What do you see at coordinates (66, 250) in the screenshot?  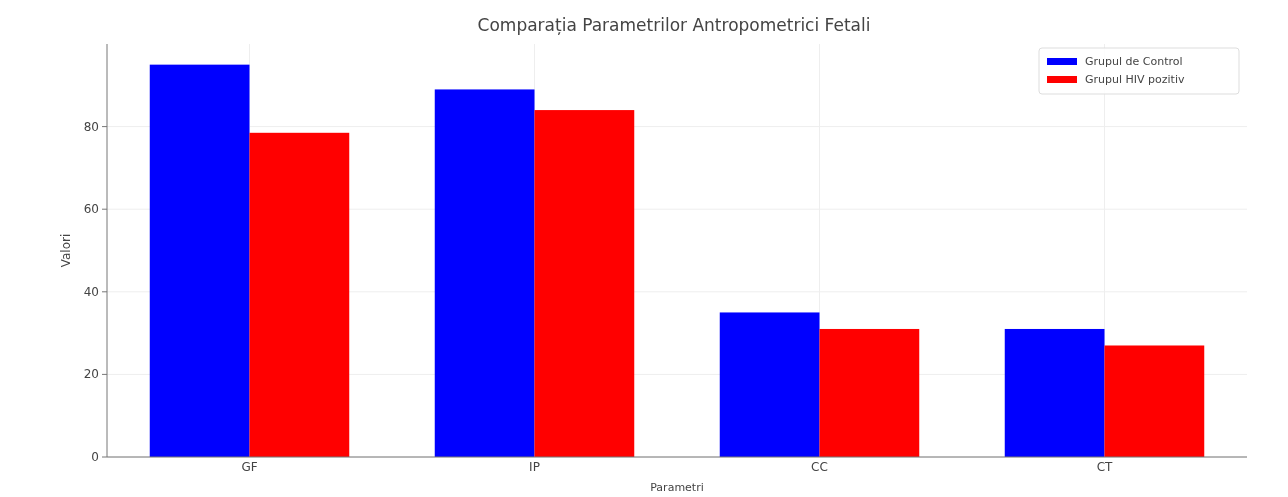 I see `y-axis-title: Valori` at bounding box center [66, 250].